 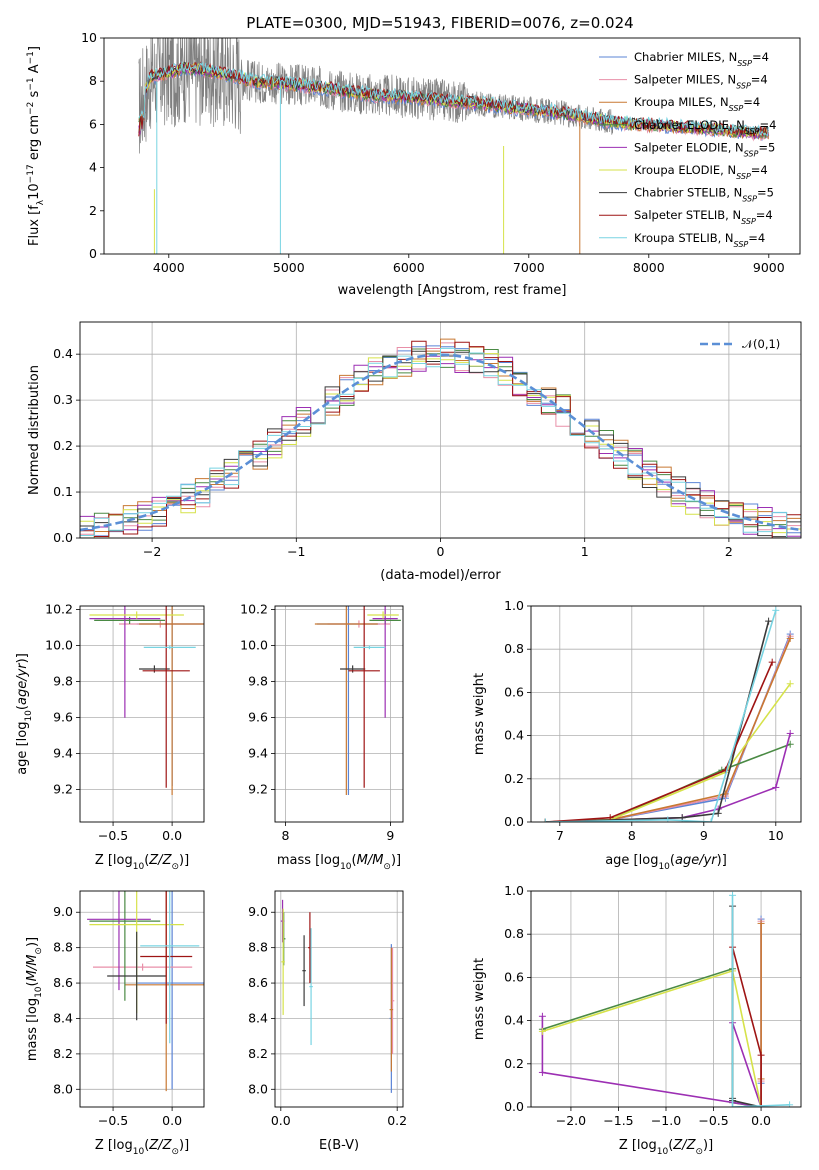 What do you see at coordinates (34, 430) in the screenshot?
I see `y-axis-label: Normed distribution` at bounding box center [34, 430].